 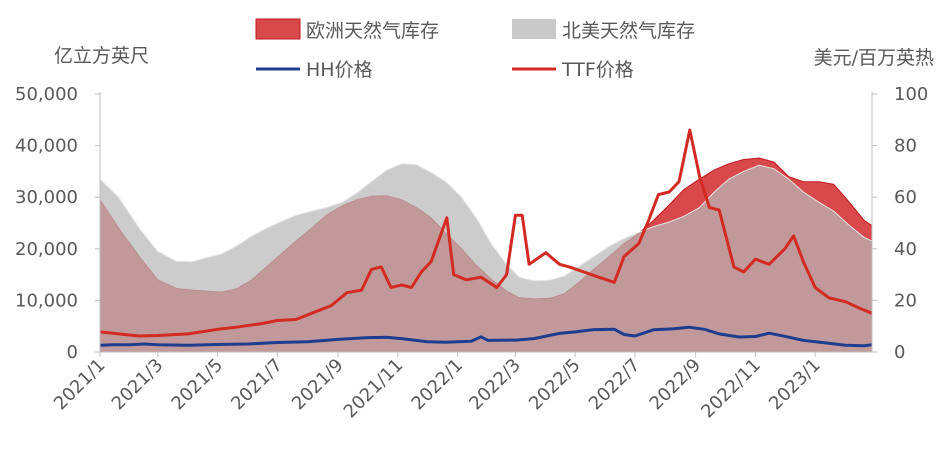 I want to click on x-tick-label: 2023/1, so click(x=795, y=385).